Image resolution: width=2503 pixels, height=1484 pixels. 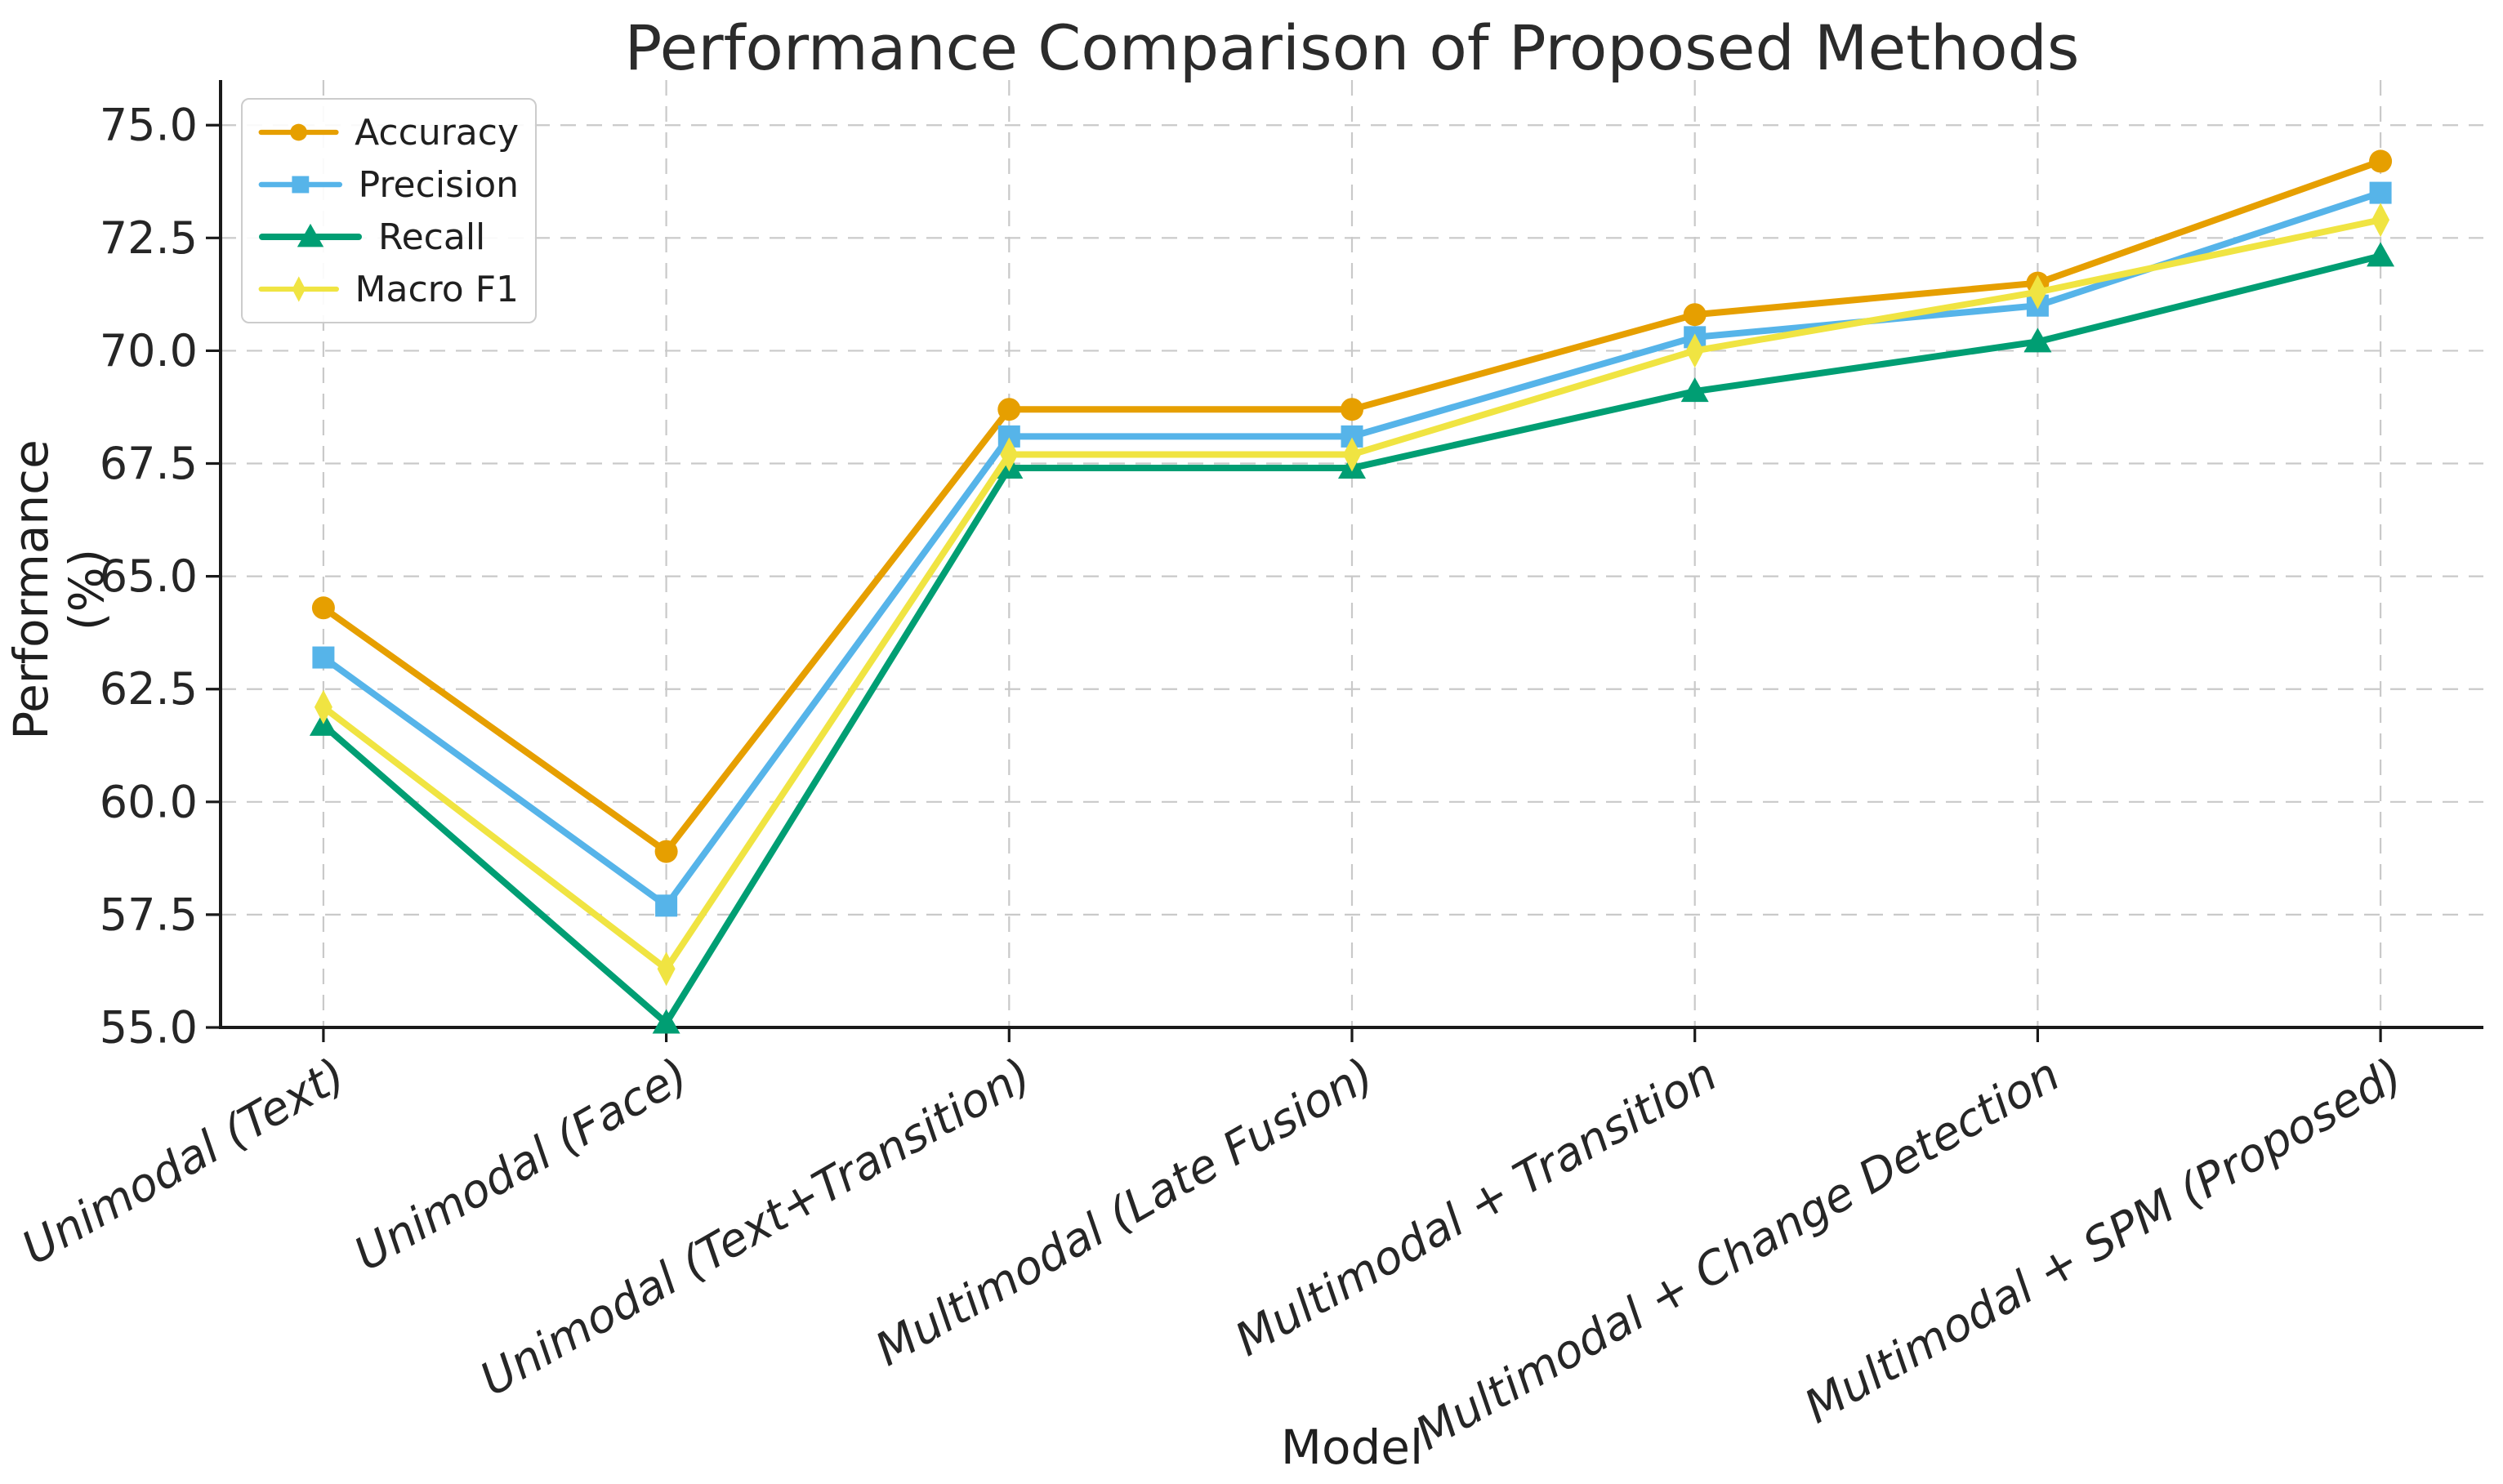 What do you see at coordinates (437, 132) in the screenshot?
I see `legend-label: Accuracy` at bounding box center [437, 132].